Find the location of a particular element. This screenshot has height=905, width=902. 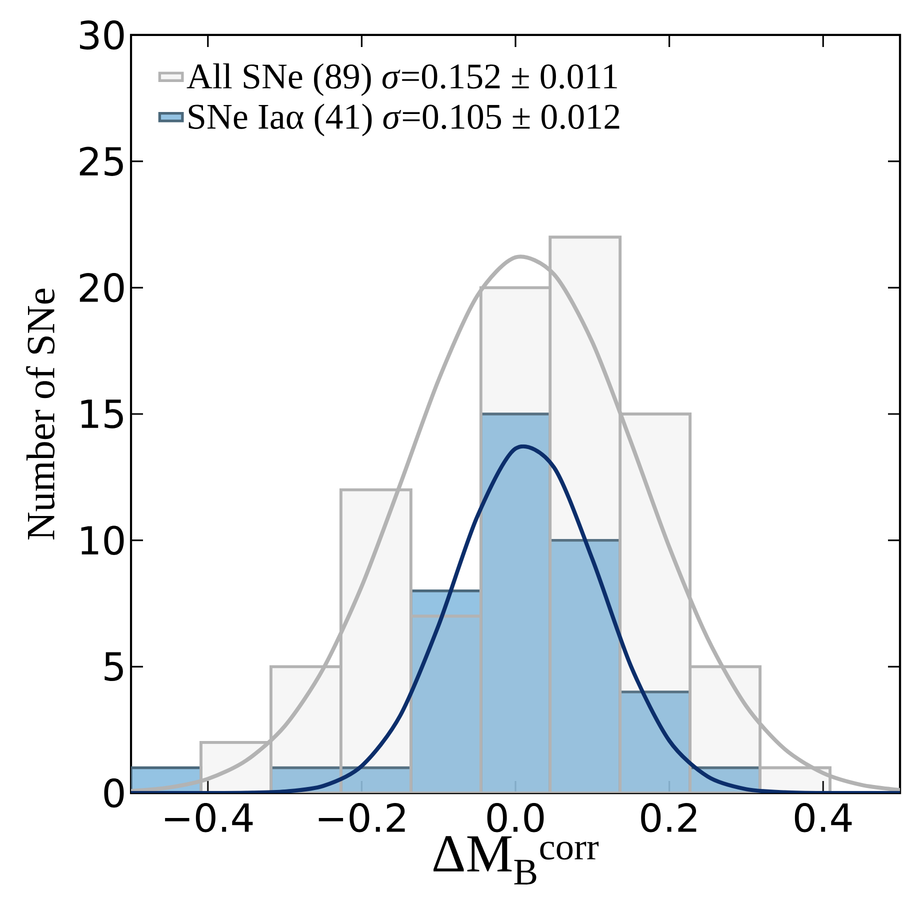

y-tick-label: 25 is located at coordinates (101, 161).